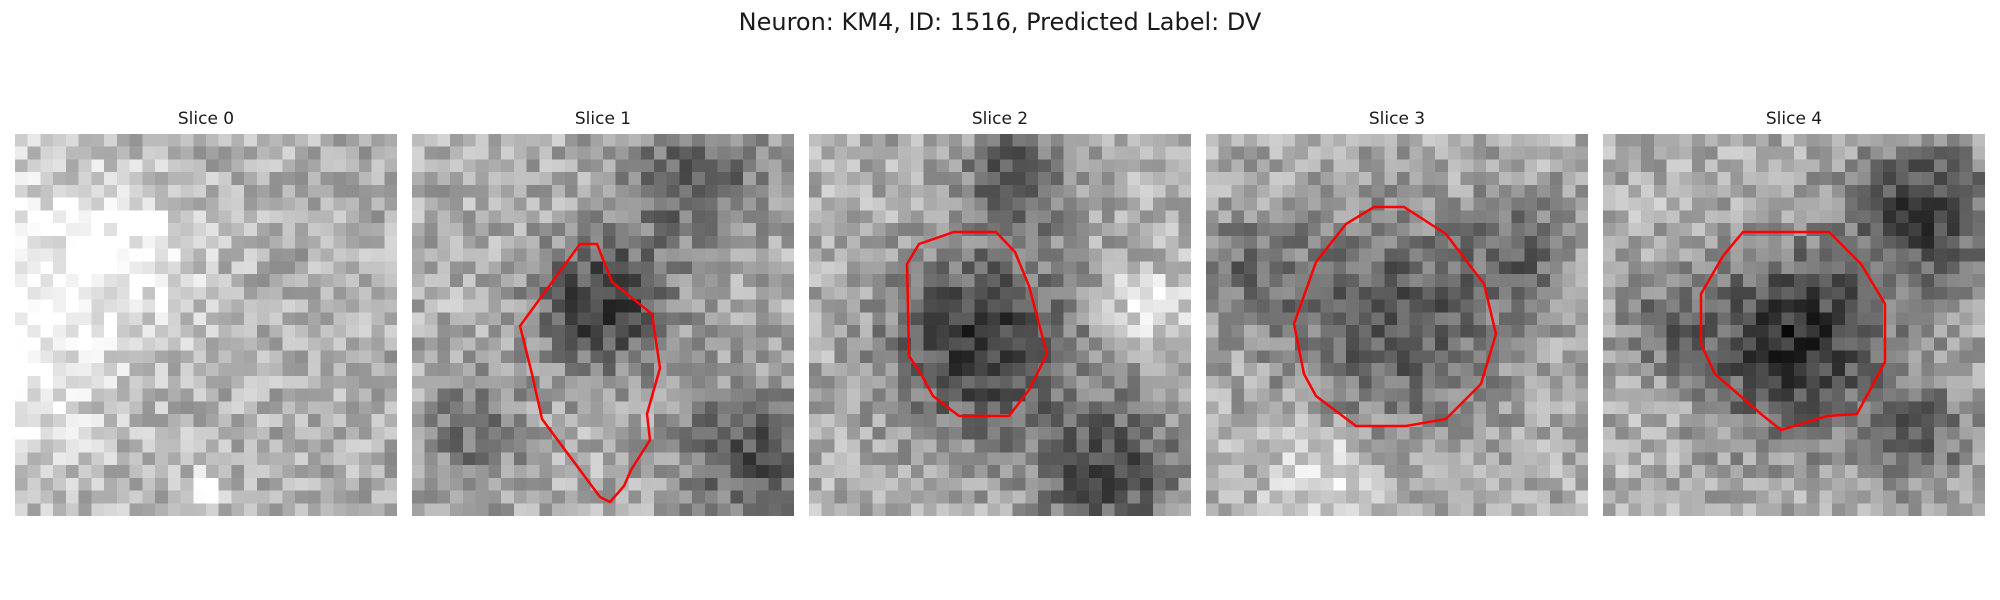 The width and height of the screenshot is (2000, 600). I want to click on slice-panel-4: Slice 4, so click(1794, 312).